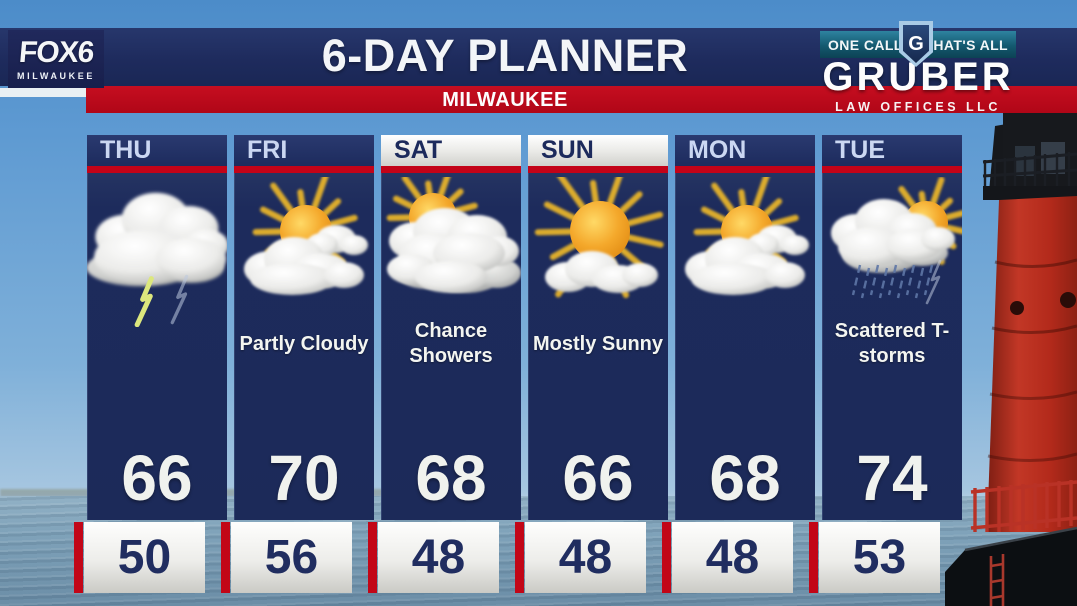  What do you see at coordinates (451, 343) in the screenshot?
I see `condition-label: Chance Showers` at bounding box center [451, 343].